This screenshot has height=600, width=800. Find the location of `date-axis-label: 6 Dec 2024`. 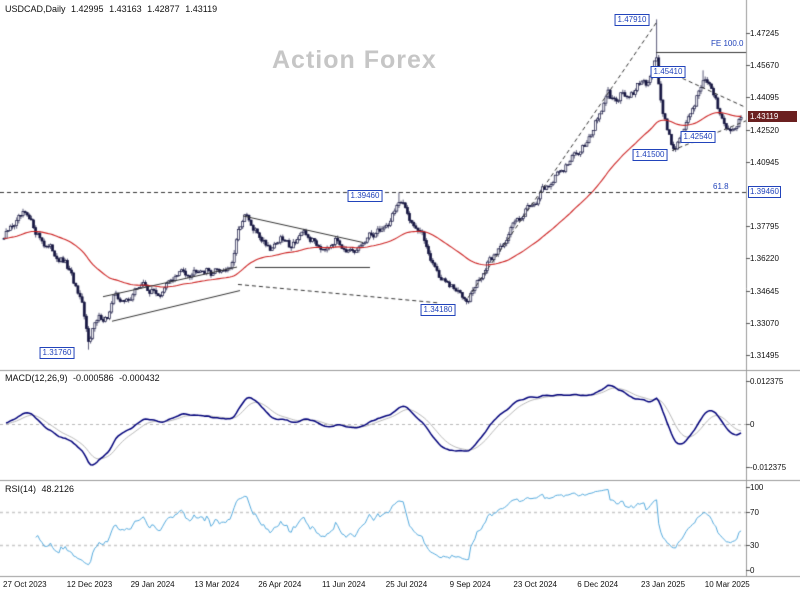

date-axis-label: 6 Dec 2024 is located at coordinates (598, 584).